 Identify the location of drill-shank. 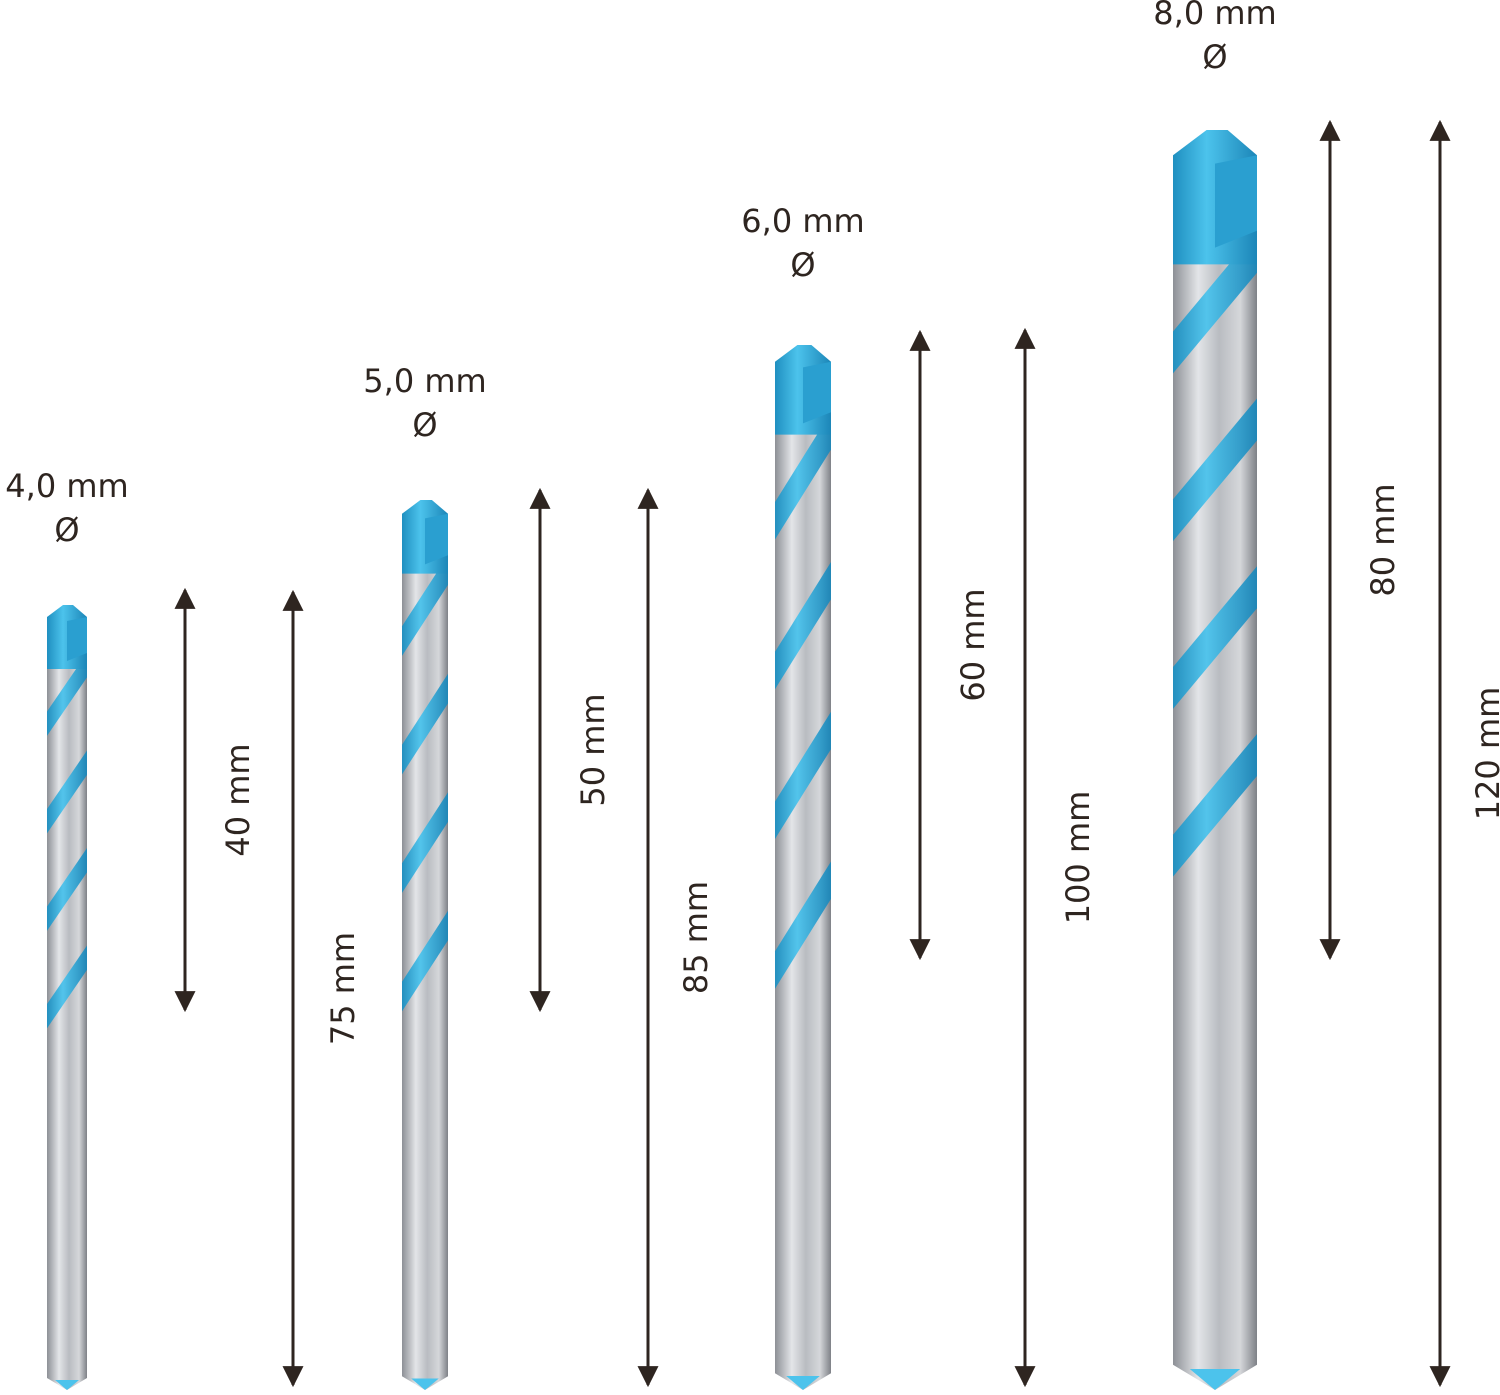
(67, 1015).